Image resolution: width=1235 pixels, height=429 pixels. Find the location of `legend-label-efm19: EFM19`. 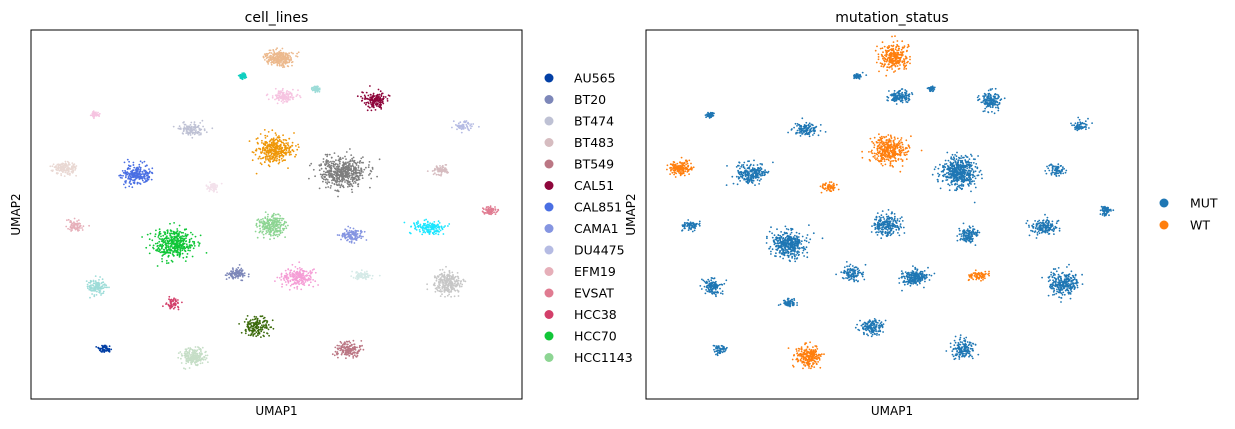

legend-label-efm19: EFM19 is located at coordinates (595, 271).